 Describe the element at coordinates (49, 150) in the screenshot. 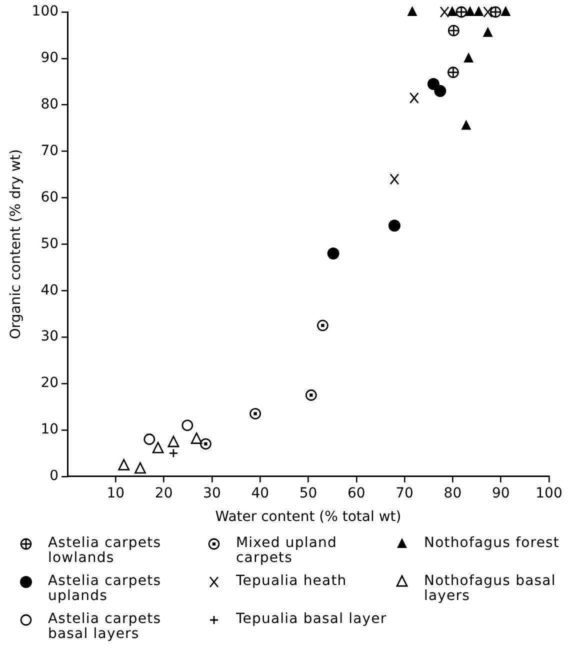

I see `y-tick-label: 70` at that location.